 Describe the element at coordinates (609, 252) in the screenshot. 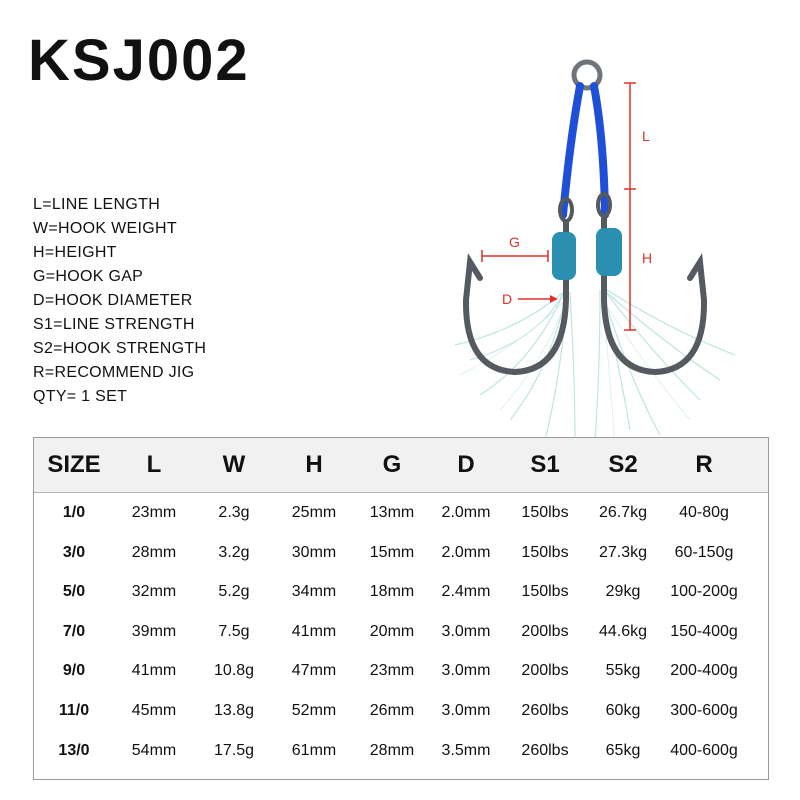

I see `thread-collar-right` at that location.